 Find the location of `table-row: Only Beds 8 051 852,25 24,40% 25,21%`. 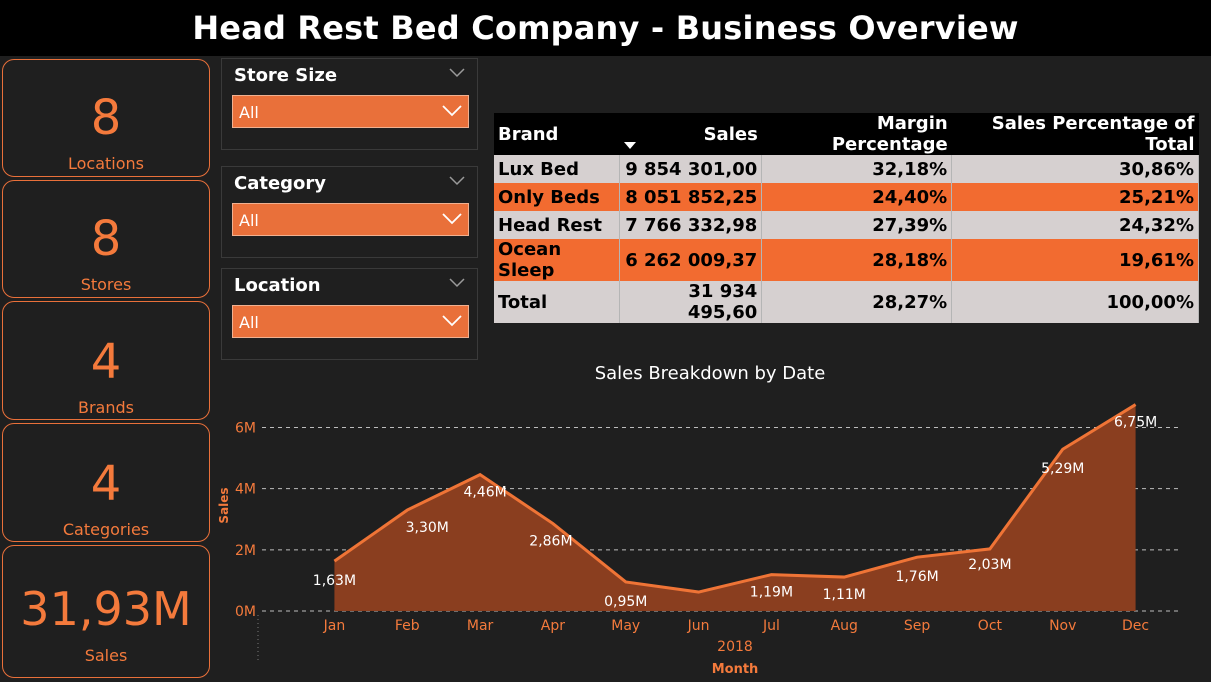

table-row: Only Beds 8 051 852,25 24,40% 25,21% is located at coordinates (846, 197).